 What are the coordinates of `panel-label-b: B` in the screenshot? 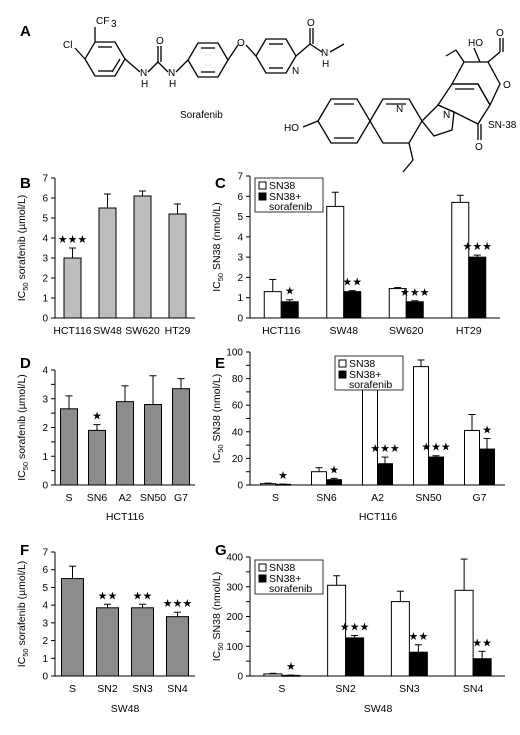 It's located at (25, 183).